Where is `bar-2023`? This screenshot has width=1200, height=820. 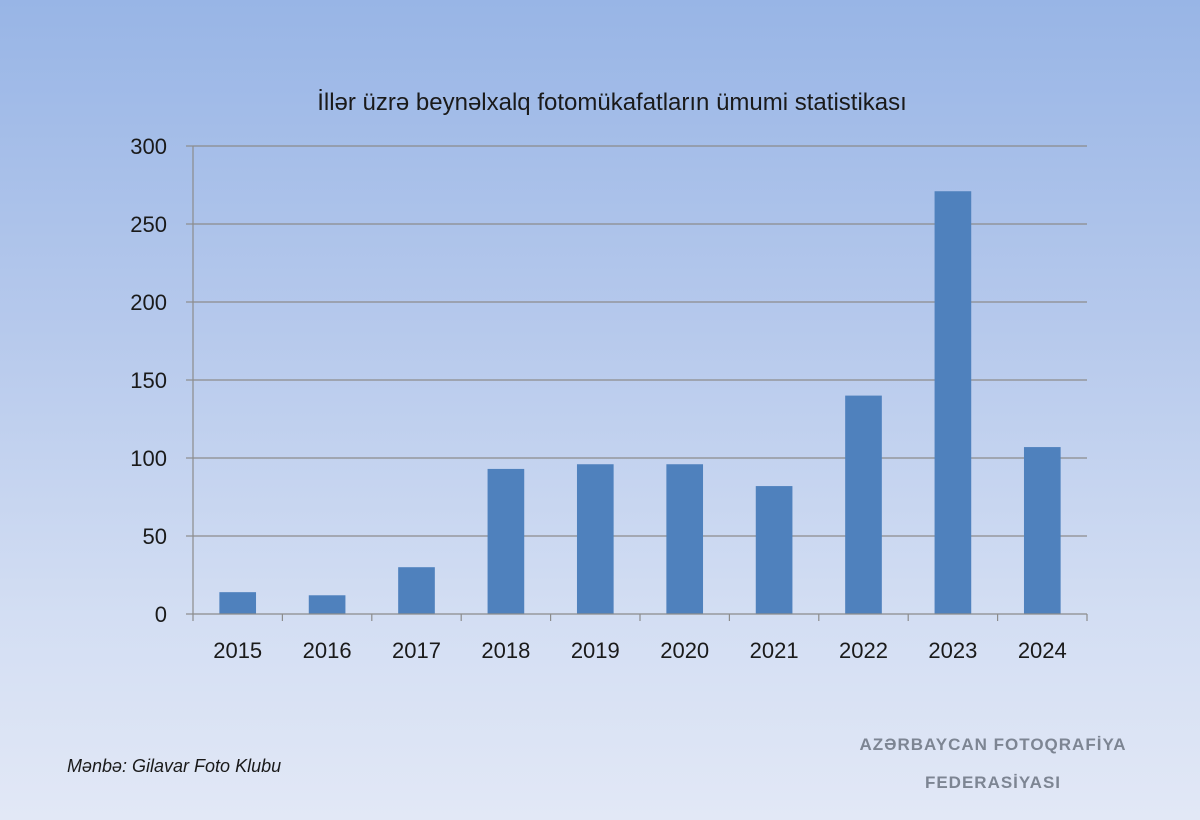
bar-2023 is located at coordinates (953, 403).